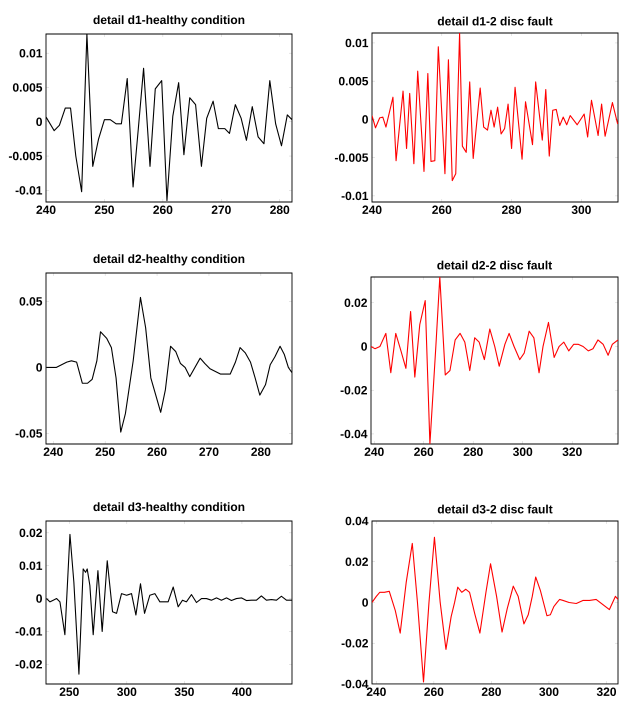  What do you see at coordinates (495, 21) in the screenshot?
I see `chart-title: detail d1-2 disc fault` at bounding box center [495, 21].